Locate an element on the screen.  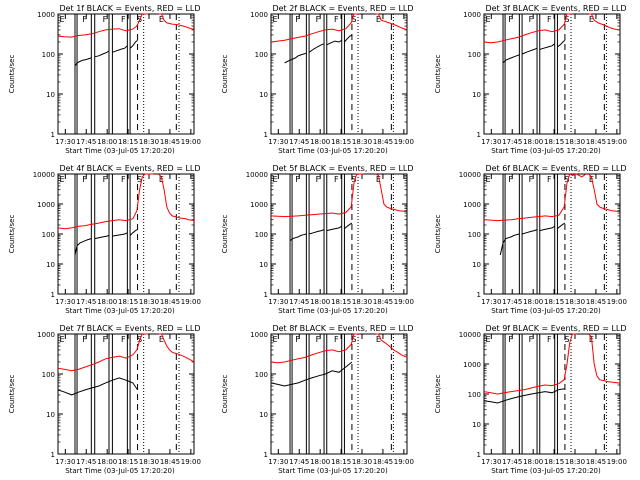
chart-title: Det 1f BLACK = Events, RED = LLD is located at coordinates (129, 8).